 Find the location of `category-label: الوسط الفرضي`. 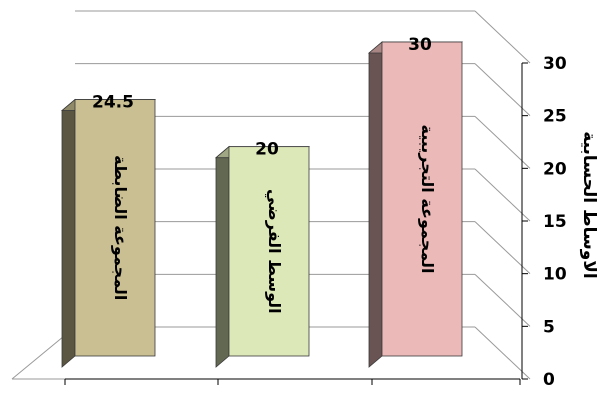

category-label: الوسط الفرضي is located at coordinates (274, 251).